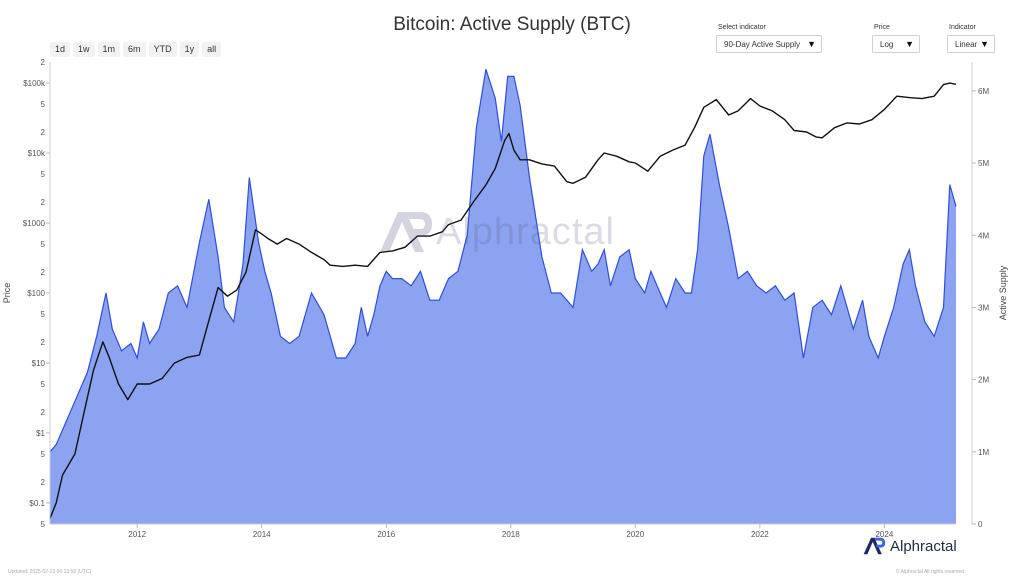 This screenshot has height=576, width=1024. Describe the element at coordinates (40, 433) in the screenshot. I see `y-left-tick-label: $1` at that location.